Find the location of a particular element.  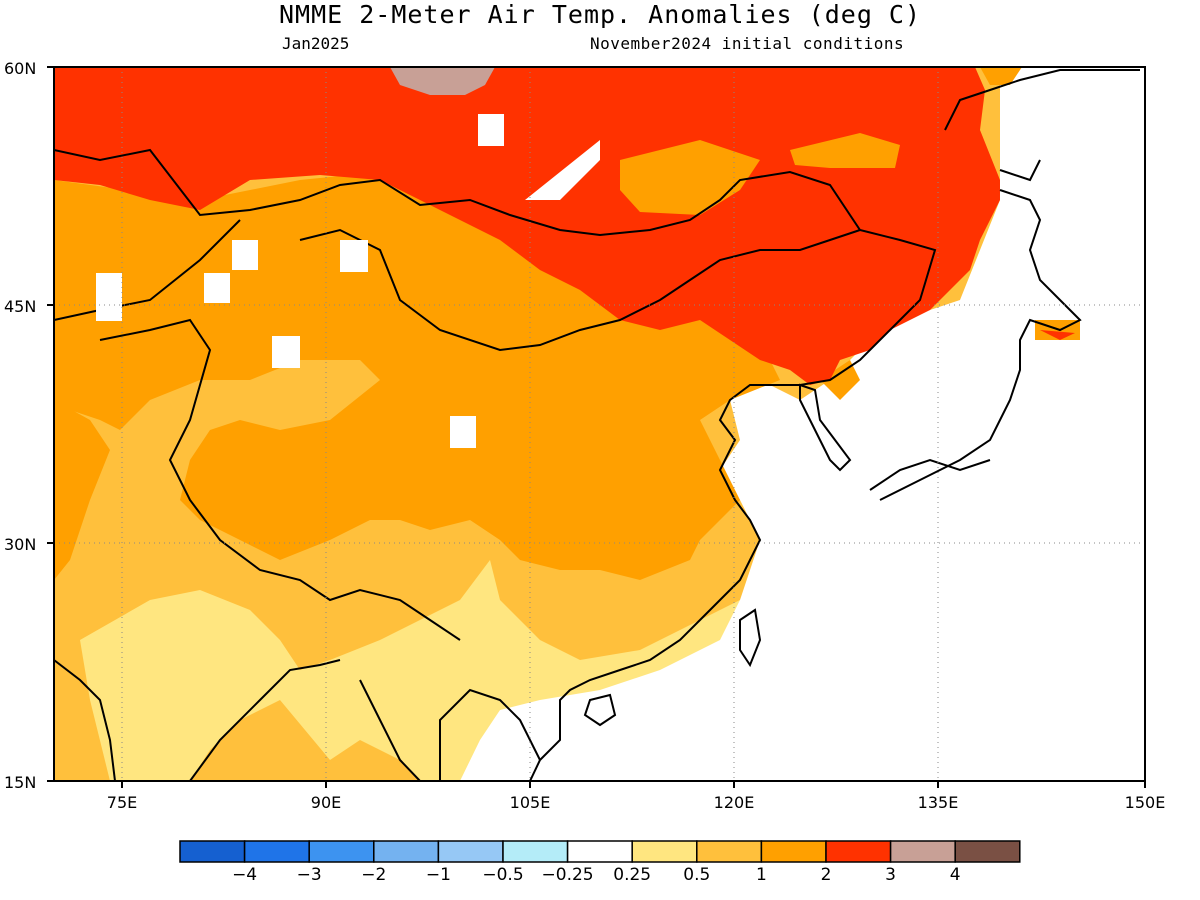

colorbar-label-6: 0.25 is located at coordinates (632, 875).